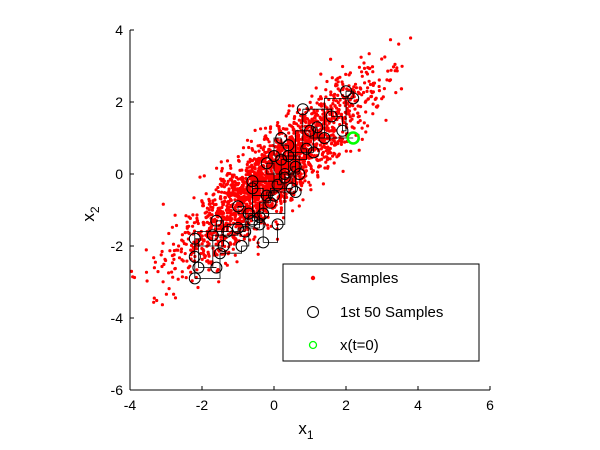 This screenshot has width=600, height=450. Describe the element at coordinates (119, 30) in the screenshot. I see `y-tick-label: 4` at that location.